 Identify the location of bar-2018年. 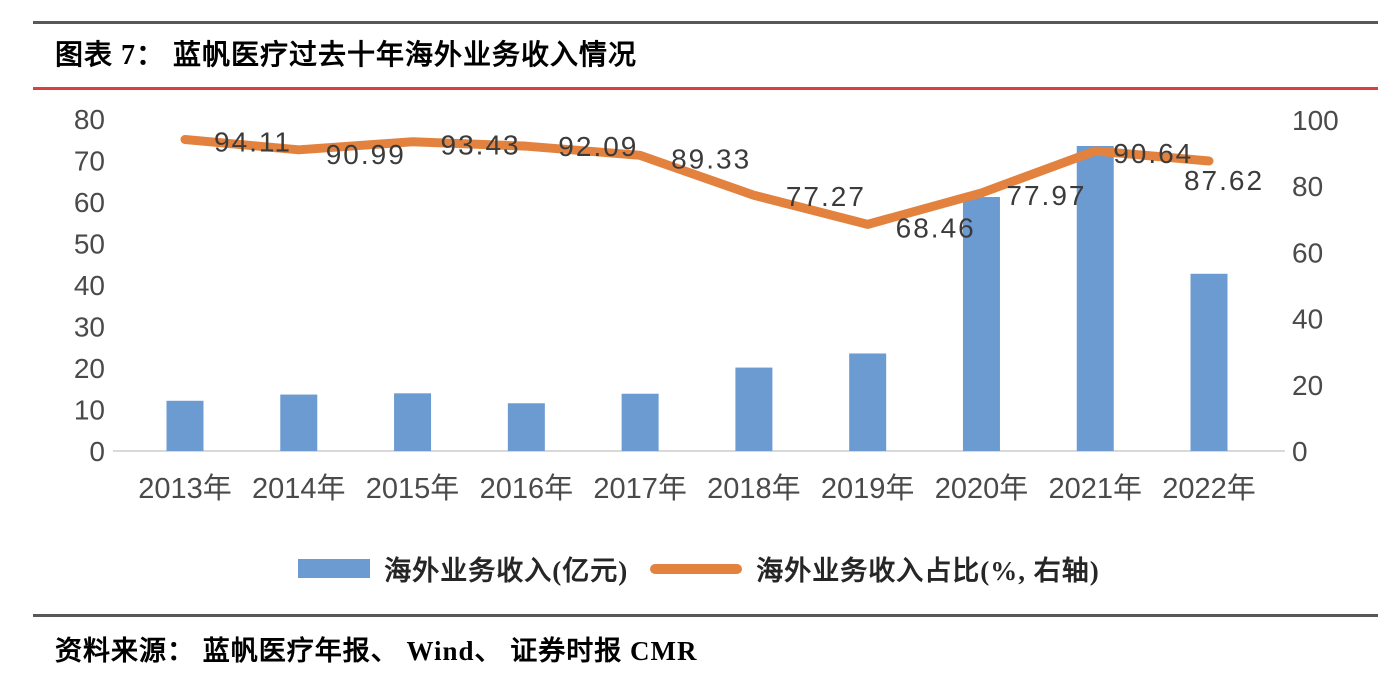
(754, 409).